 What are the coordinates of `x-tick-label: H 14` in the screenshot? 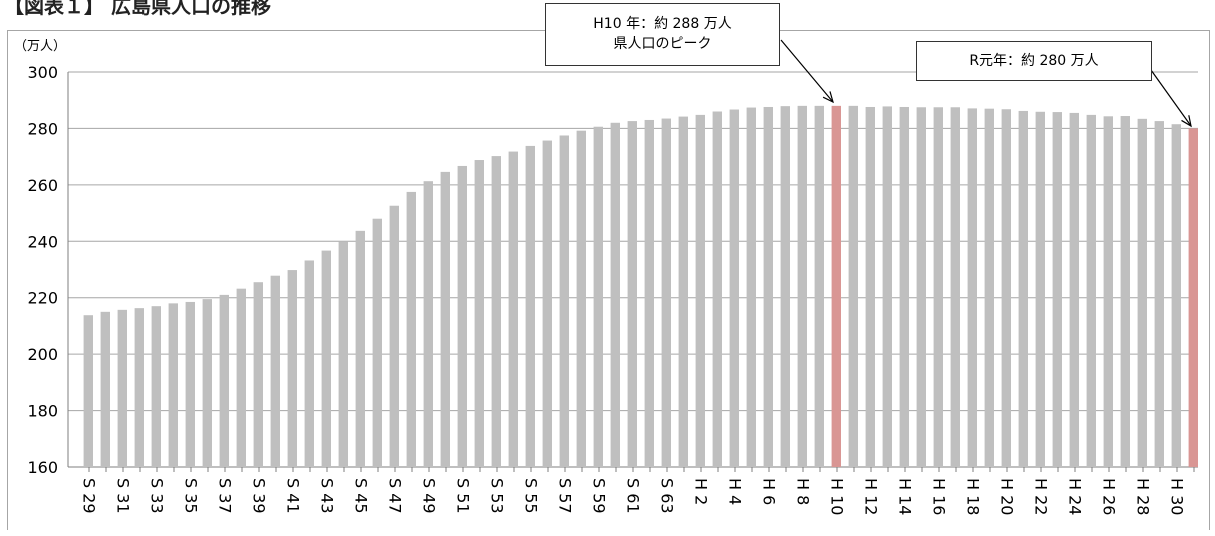 It's located at (904, 496).